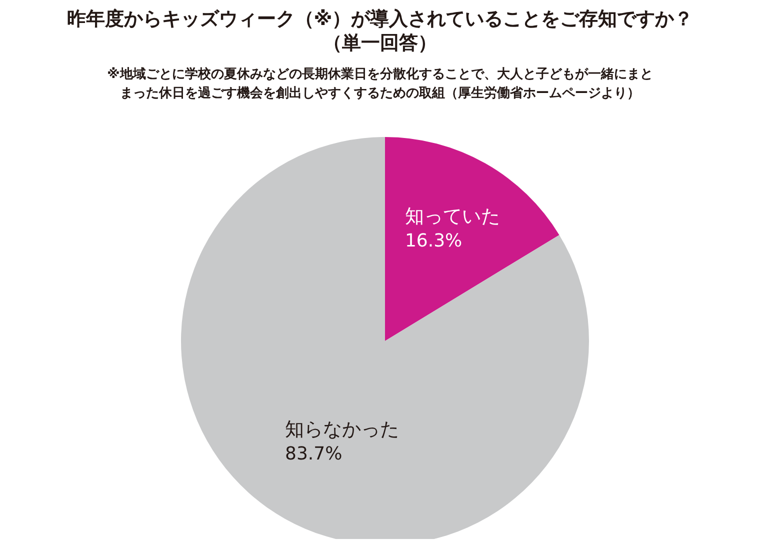 The width and height of the screenshot is (760, 547). Describe the element at coordinates (380, 83) in the screenshot. I see `chart-subtitle: ※地域ごとに学校の夏休みなどの長期休業日を分散化することで、大人と子どもが一緒にまとまった休日を過ごす機会を創出しやすくするための取組（厚生労働省ホームページより）` at that location.